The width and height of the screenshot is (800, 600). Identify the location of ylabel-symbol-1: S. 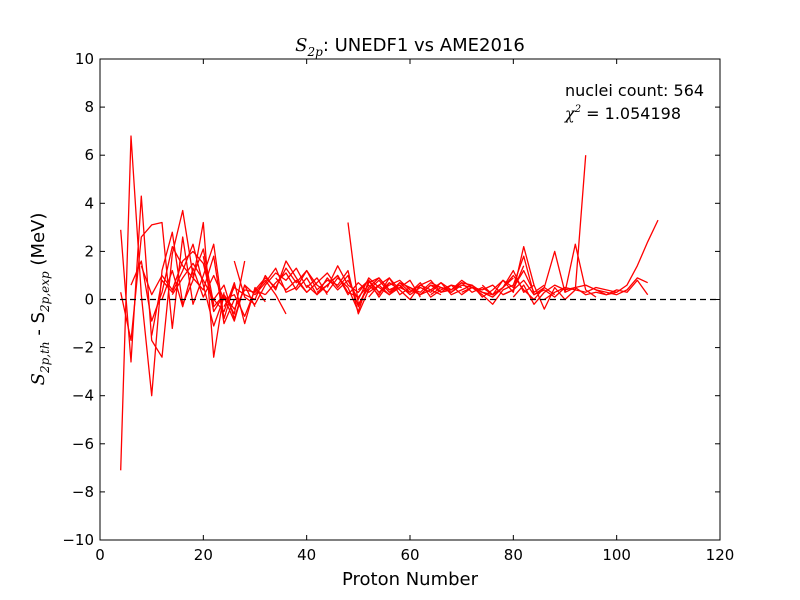
(38, 379).